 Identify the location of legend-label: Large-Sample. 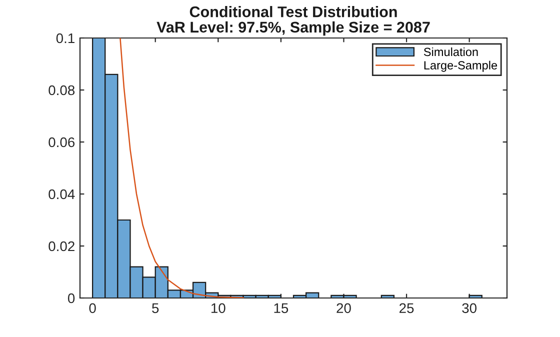
(461, 66).